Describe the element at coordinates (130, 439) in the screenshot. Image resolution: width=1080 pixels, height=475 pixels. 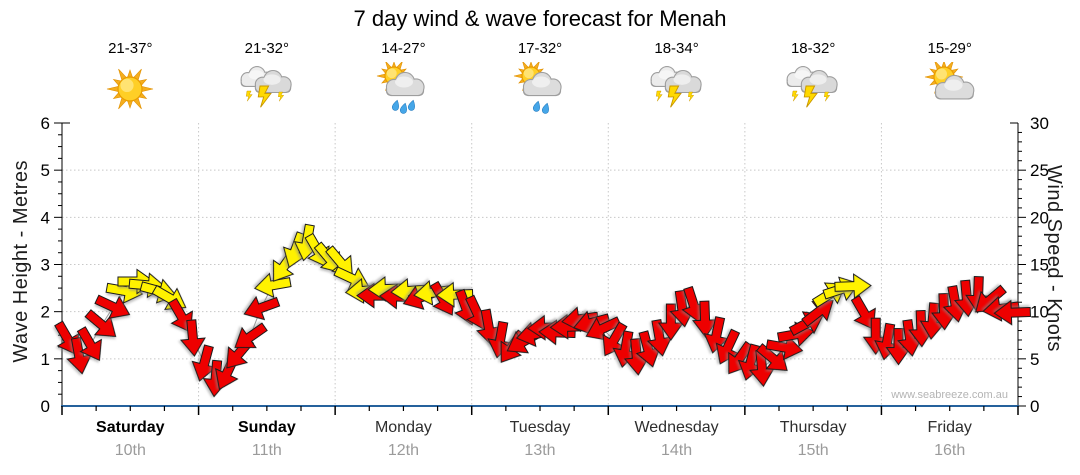
I see `x-axis-day-label: Saturday 10th` at that location.